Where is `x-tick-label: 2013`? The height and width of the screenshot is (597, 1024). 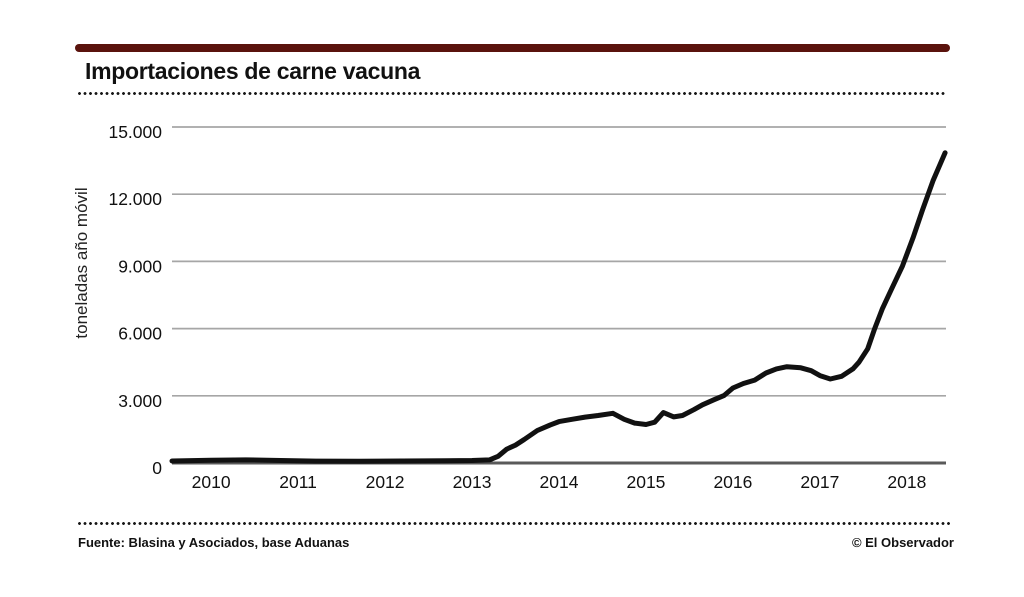
x-tick-label: 2013 is located at coordinates (472, 482).